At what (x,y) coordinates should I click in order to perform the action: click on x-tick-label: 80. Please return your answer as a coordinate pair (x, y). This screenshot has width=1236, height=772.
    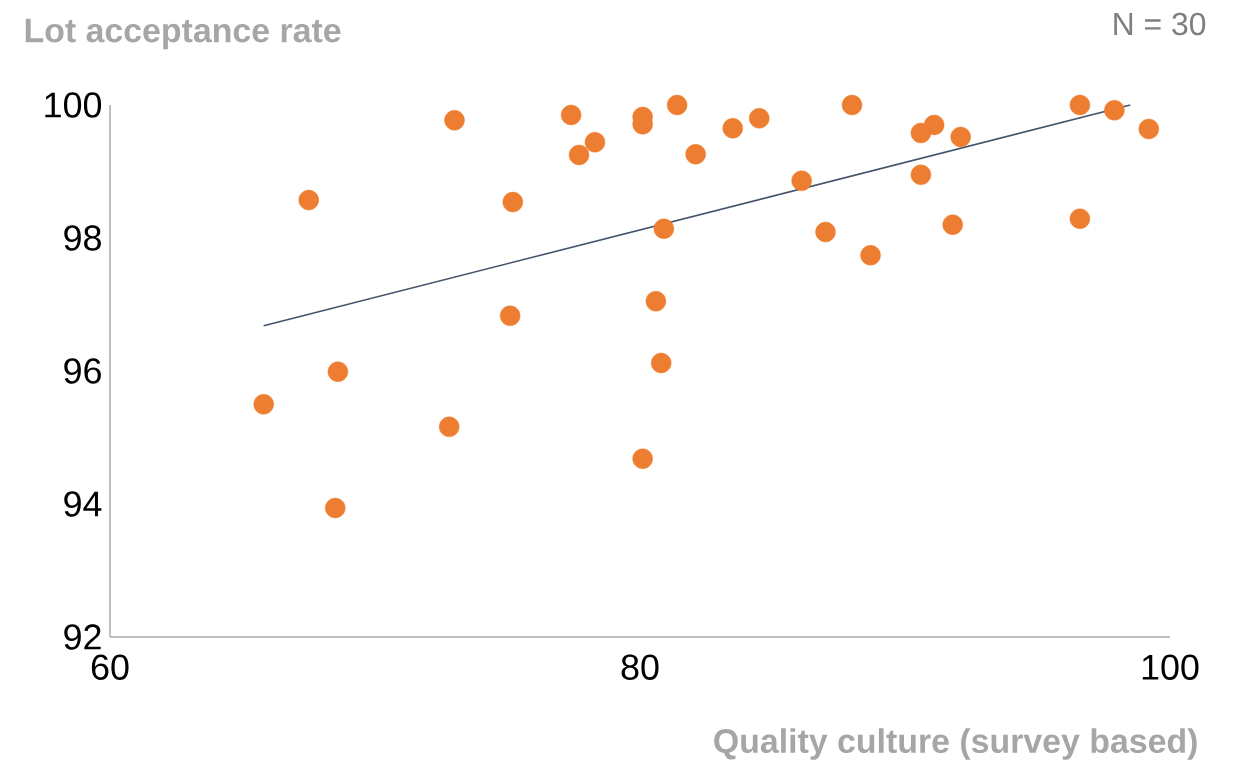
    Looking at the image, I should click on (640, 667).